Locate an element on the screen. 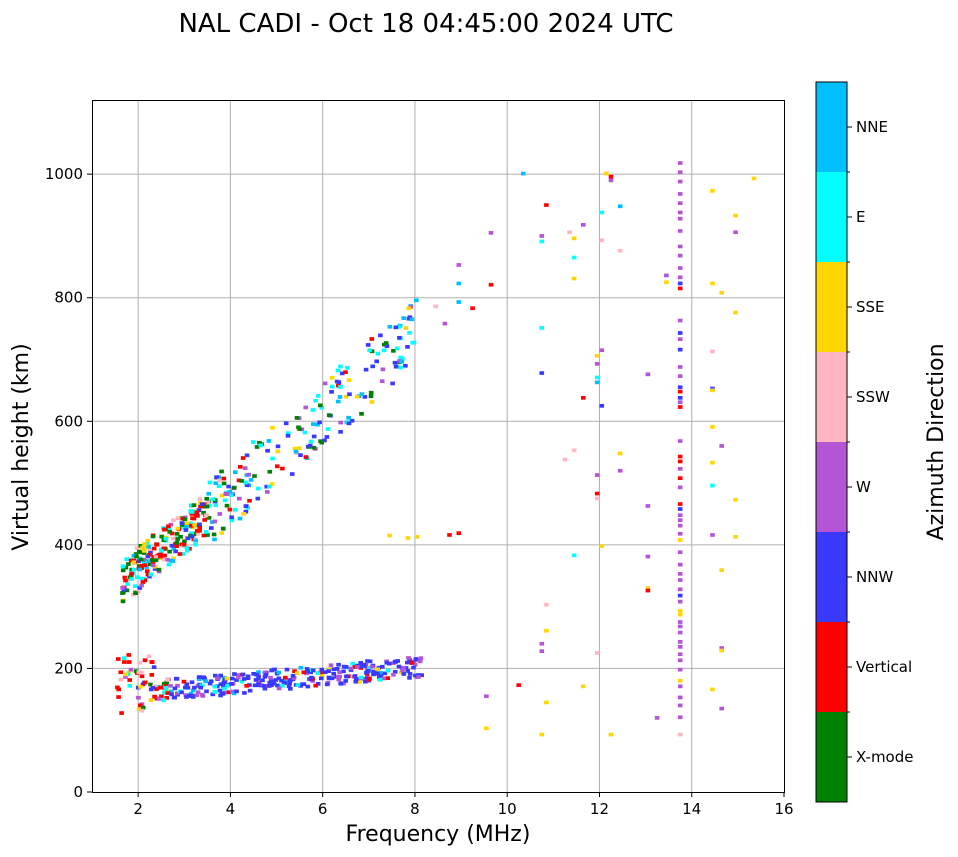  colorbar-label-e: E is located at coordinates (860, 217).